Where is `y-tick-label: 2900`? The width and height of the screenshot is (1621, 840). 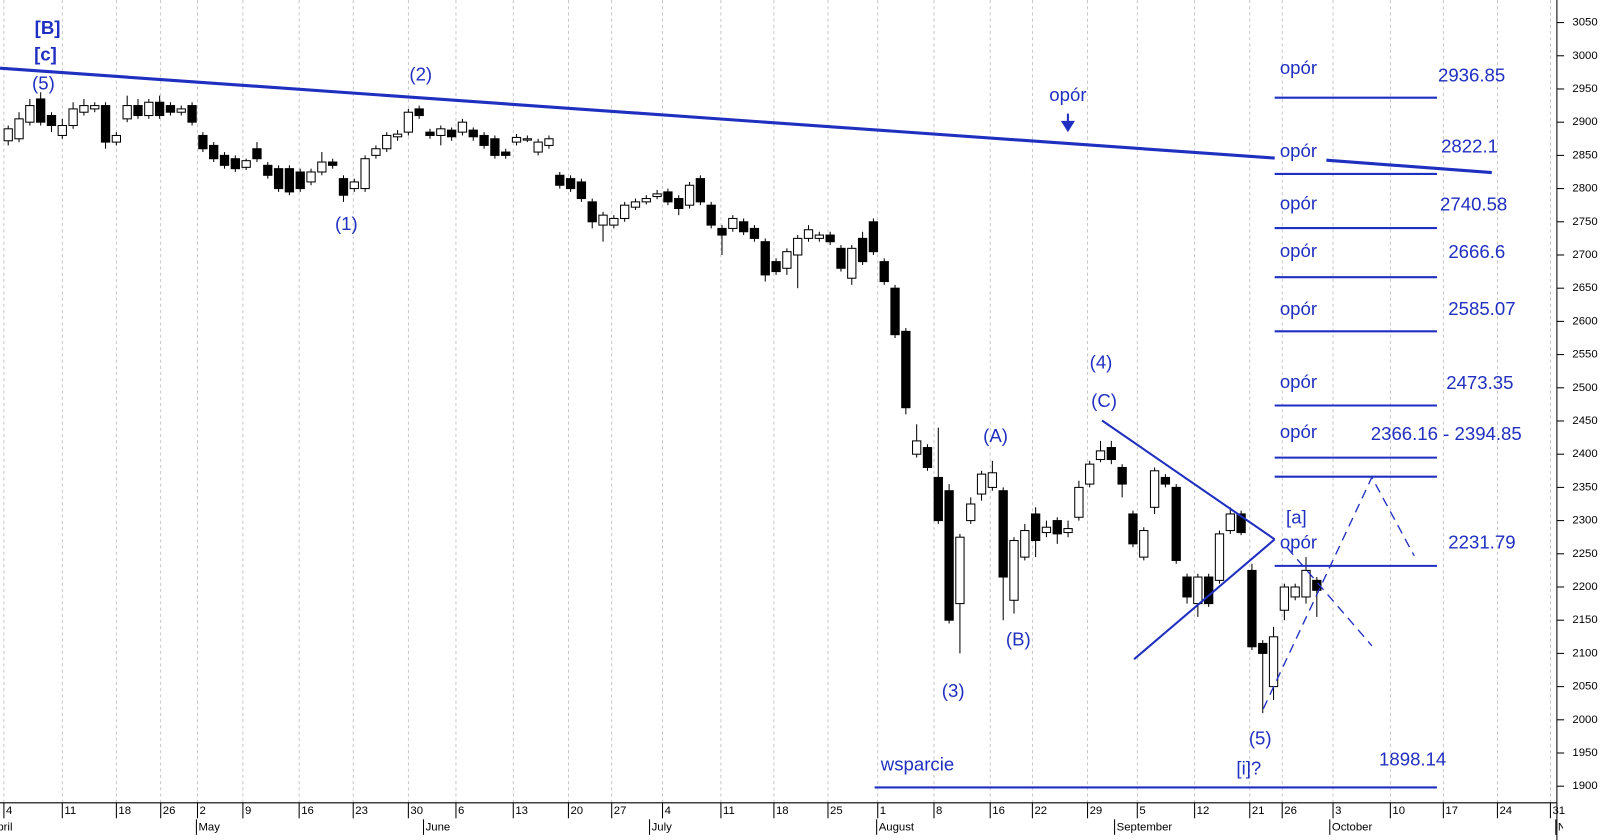
y-tick-label: 2900 is located at coordinates (1584, 122).